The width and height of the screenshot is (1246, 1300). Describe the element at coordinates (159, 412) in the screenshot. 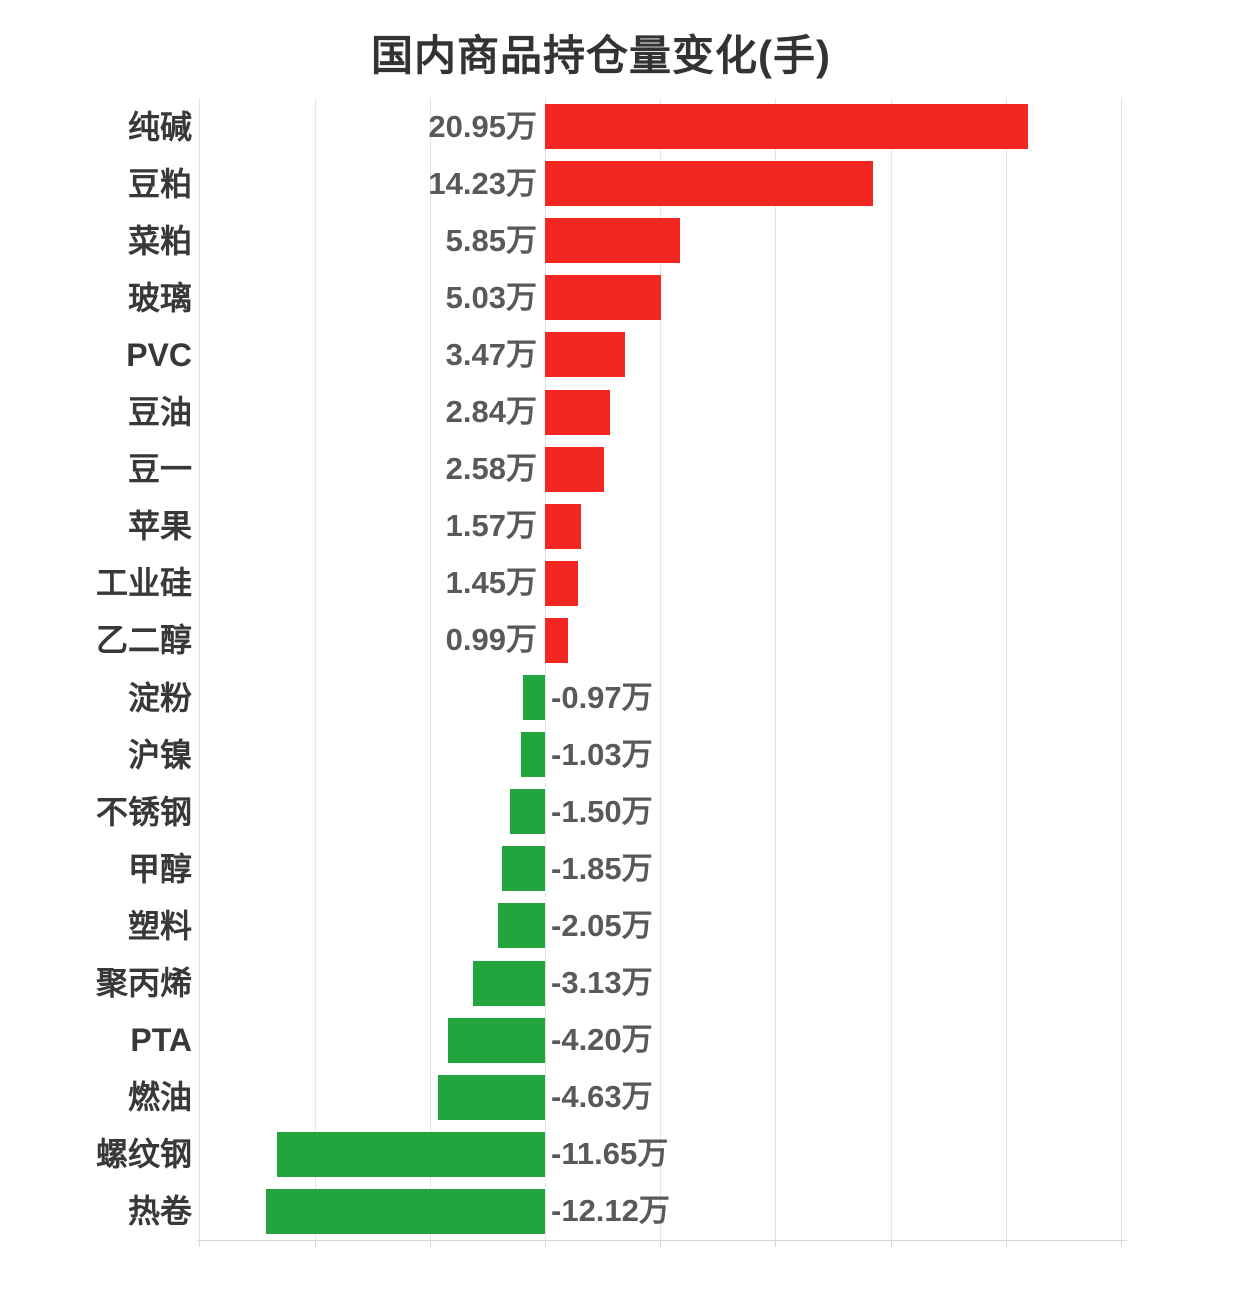

I see `category-label: 豆油` at that location.